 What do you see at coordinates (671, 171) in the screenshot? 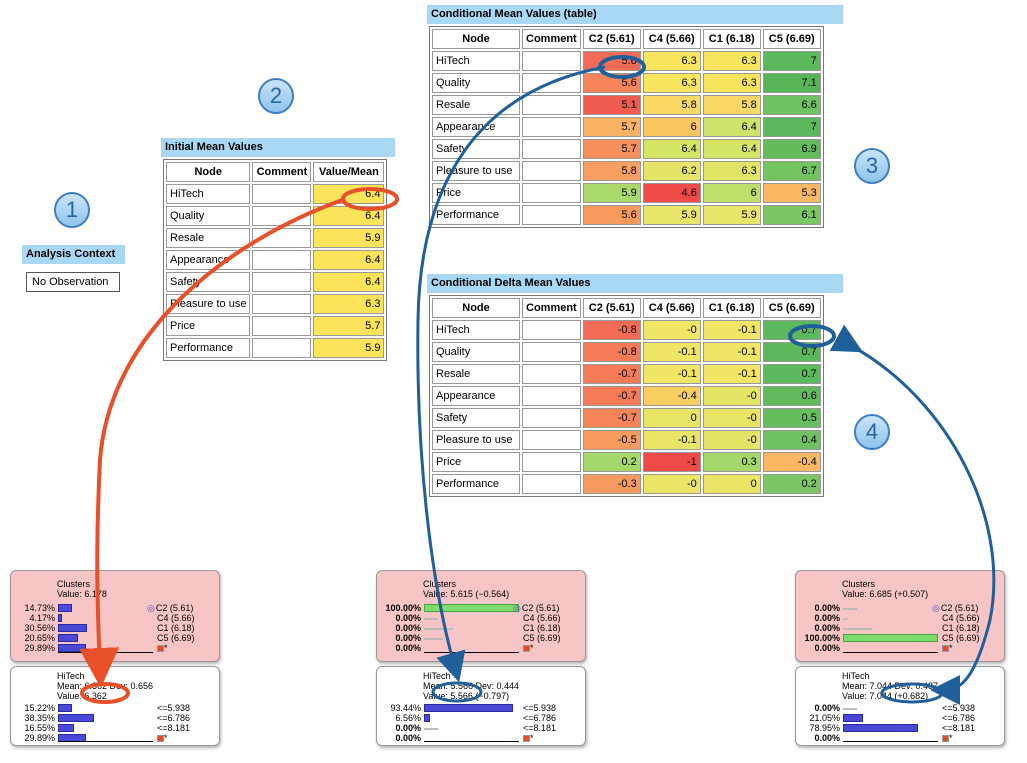
I see `value-cell: 6.2` at bounding box center [671, 171].